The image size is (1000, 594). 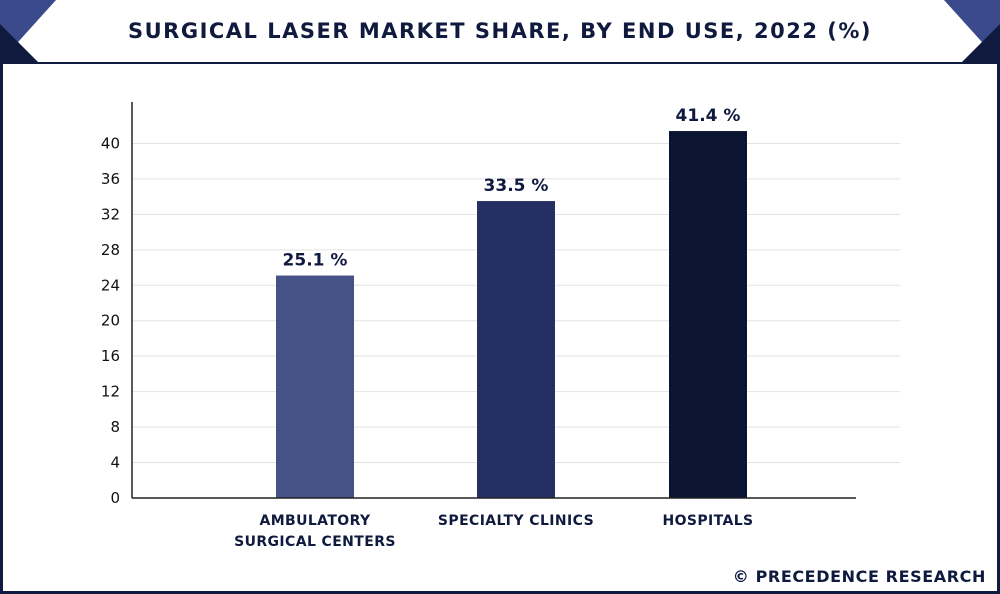 What do you see at coordinates (110, 179) in the screenshot?
I see `y-tick-label: 36` at bounding box center [110, 179].